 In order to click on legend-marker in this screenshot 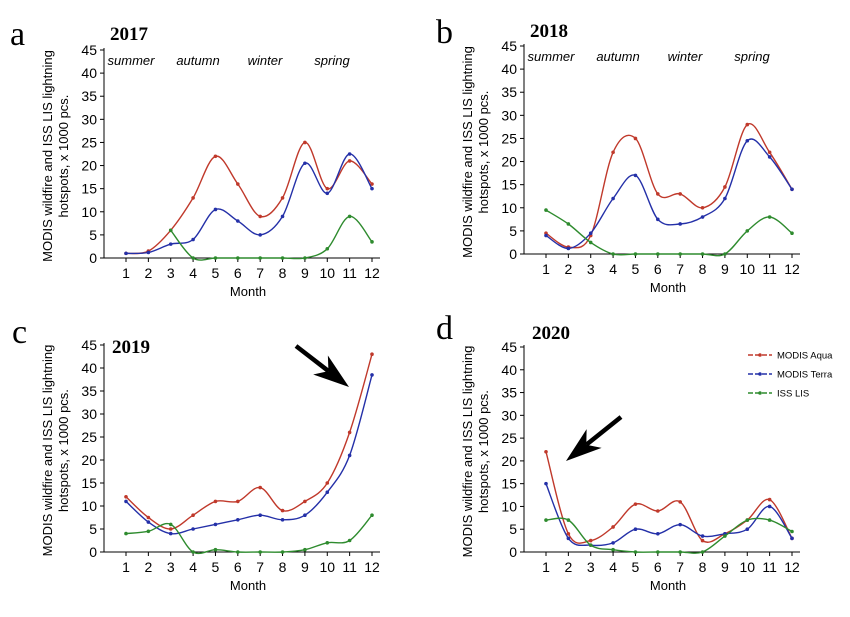, I will do `click(760, 393)`.